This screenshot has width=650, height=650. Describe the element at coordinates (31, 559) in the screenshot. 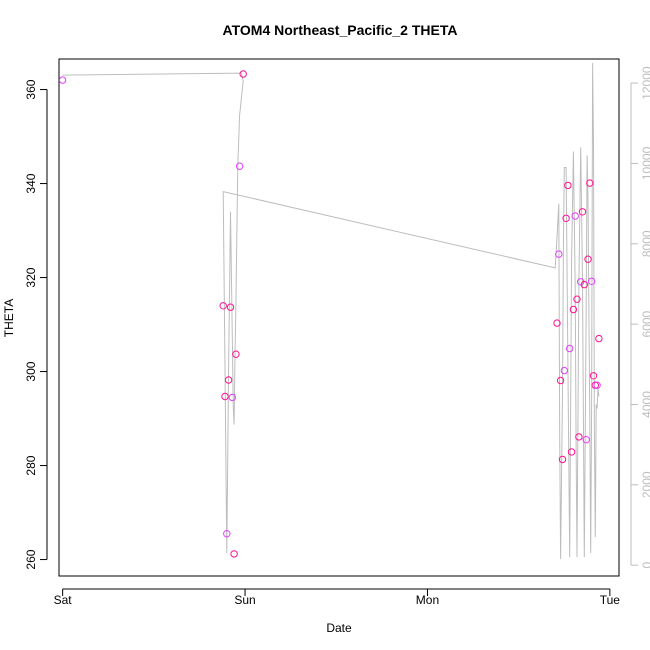

I see `left-tick-label: 260` at that location.